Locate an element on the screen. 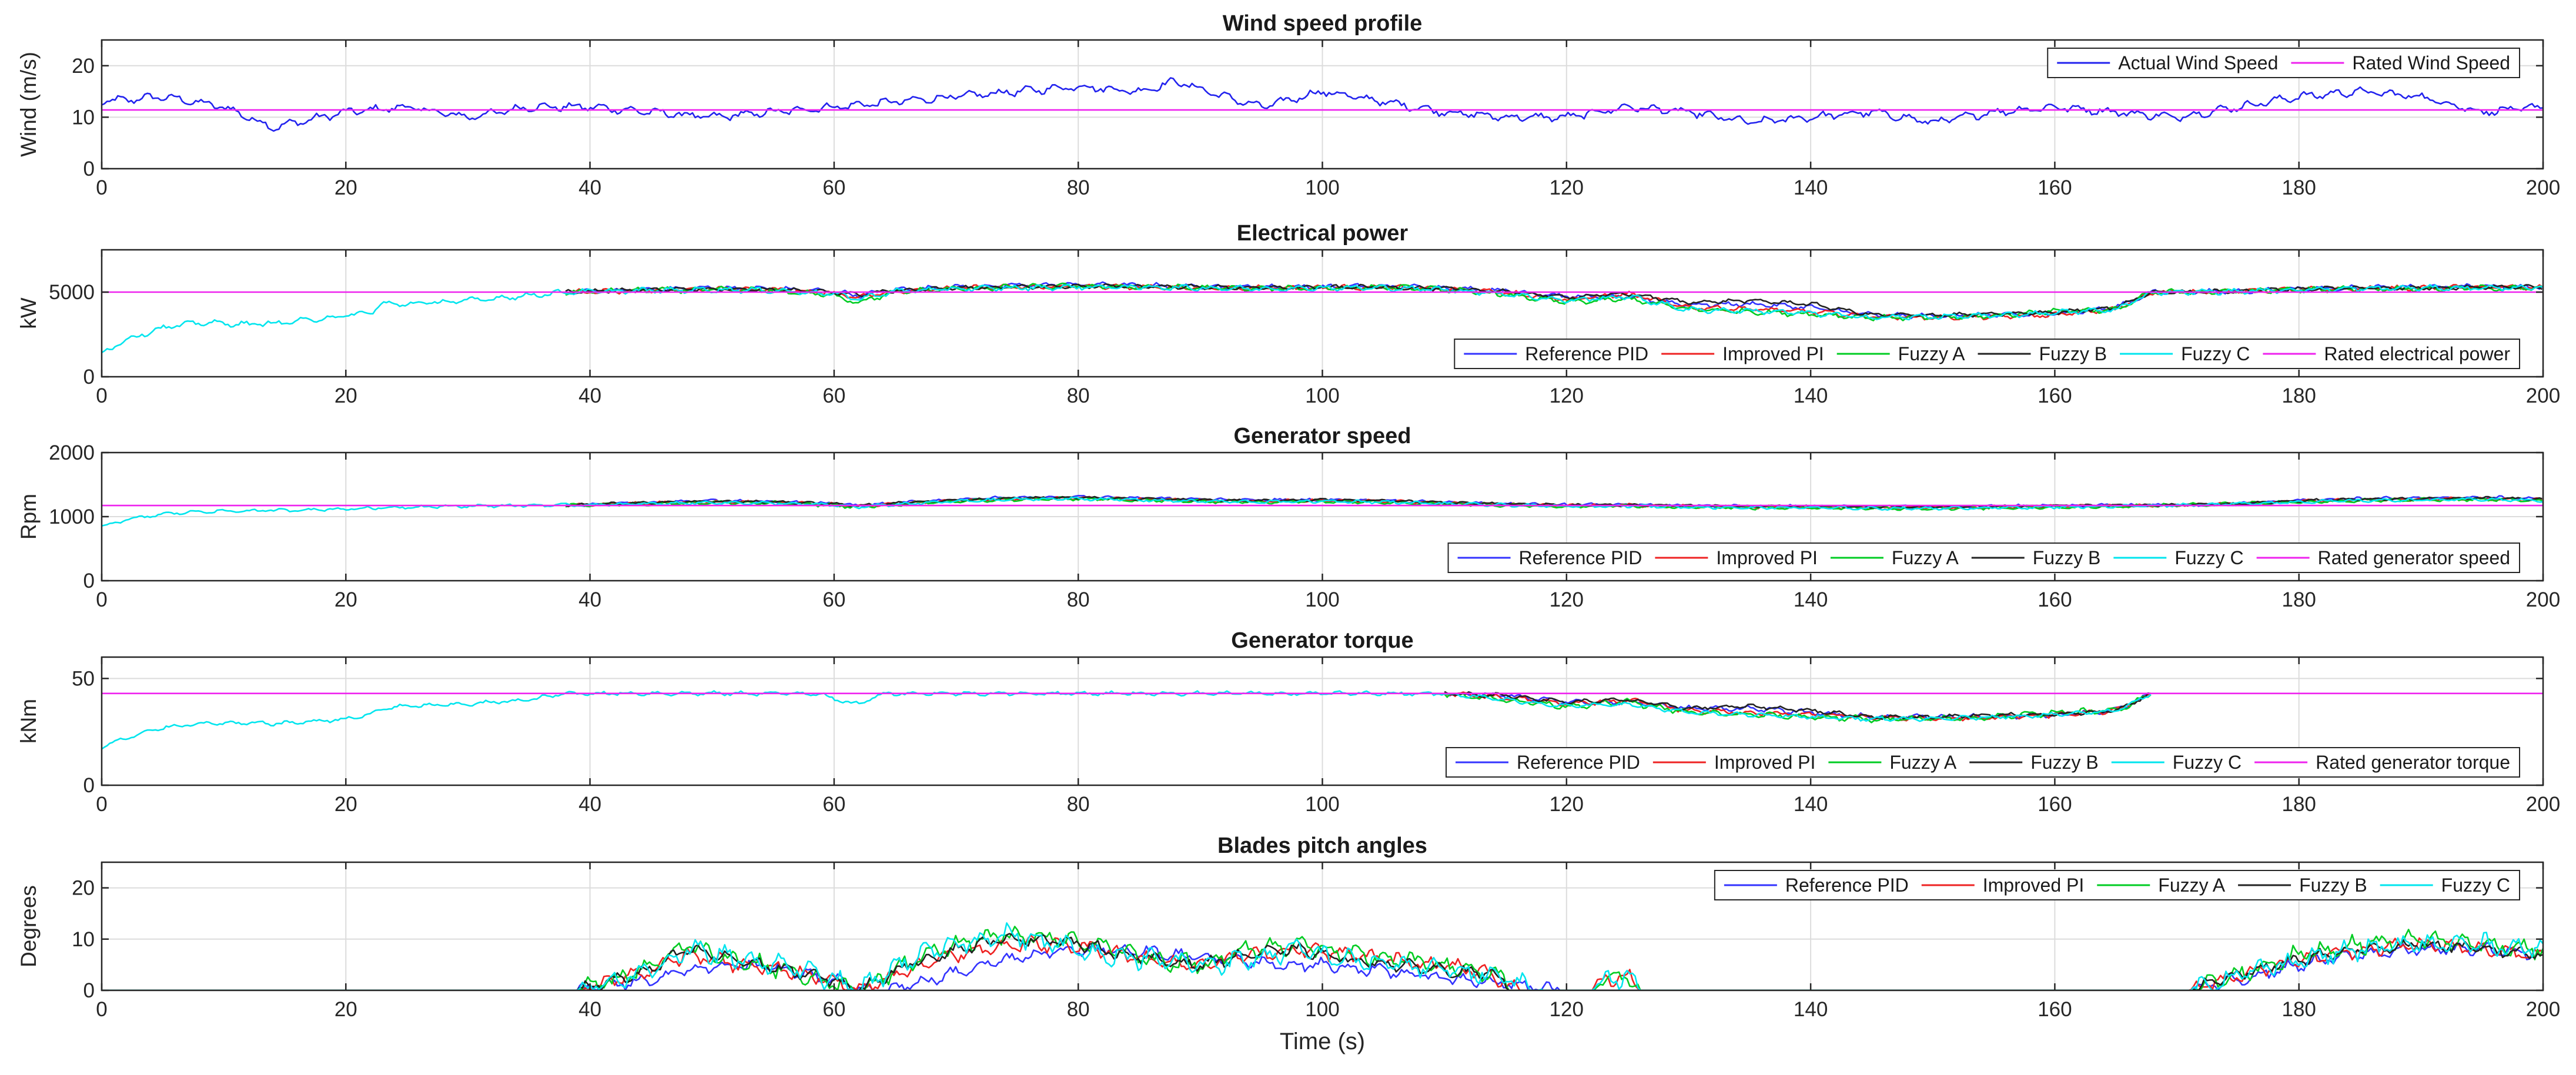 This screenshot has width=2576, height=1075. series-line-fuzzy-a is located at coordinates (1322, 958).